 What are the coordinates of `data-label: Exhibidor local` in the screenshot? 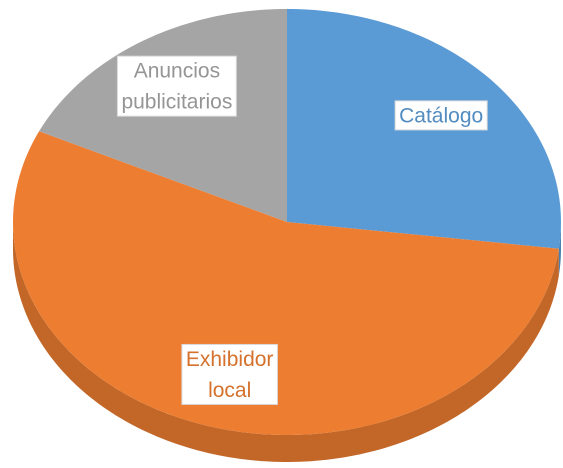 It's located at (230, 374).